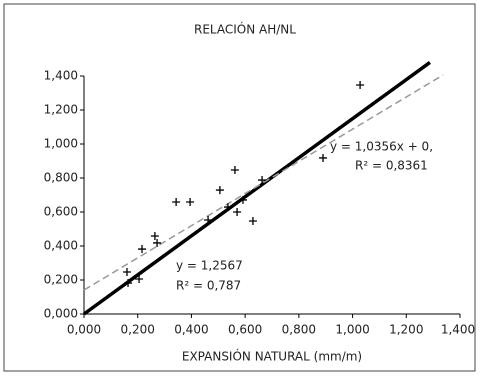  Describe the element at coordinates (352, 330) in the screenshot. I see `x-tick-label: 1,000` at that location.